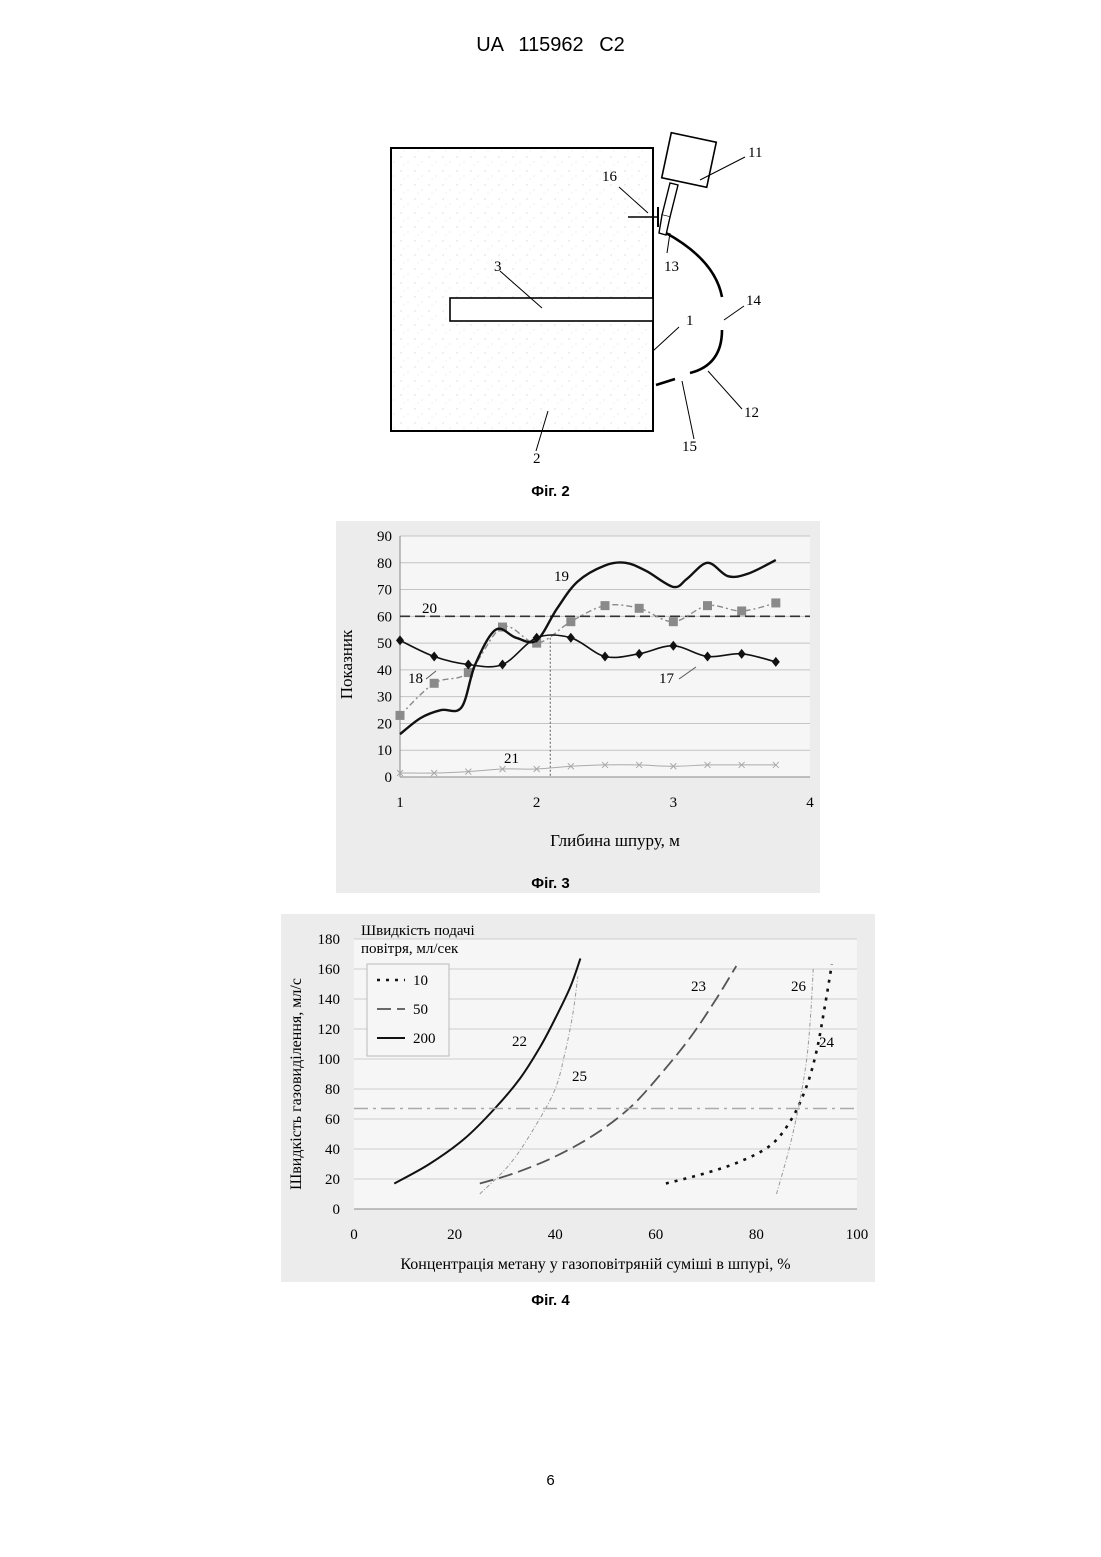 The height and width of the screenshot is (1557, 1101). Describe the element at coordinates (384, 564) in the screenshot. I see `fig3-ytick-label: 80` at that location.